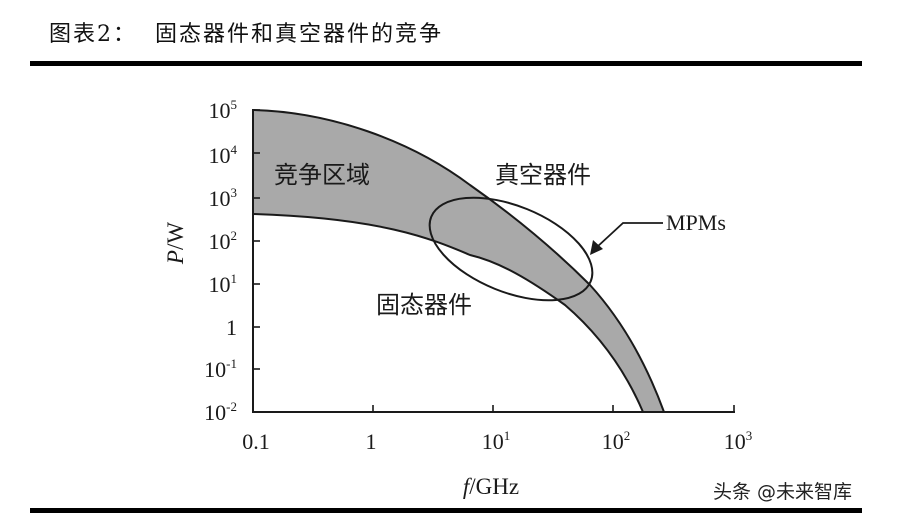 The image size is (899, 515). What do you see at coordinates (223, 198) in the screenshot?
I see `y-tick-label: 10³` at bounding box center [223, 198].